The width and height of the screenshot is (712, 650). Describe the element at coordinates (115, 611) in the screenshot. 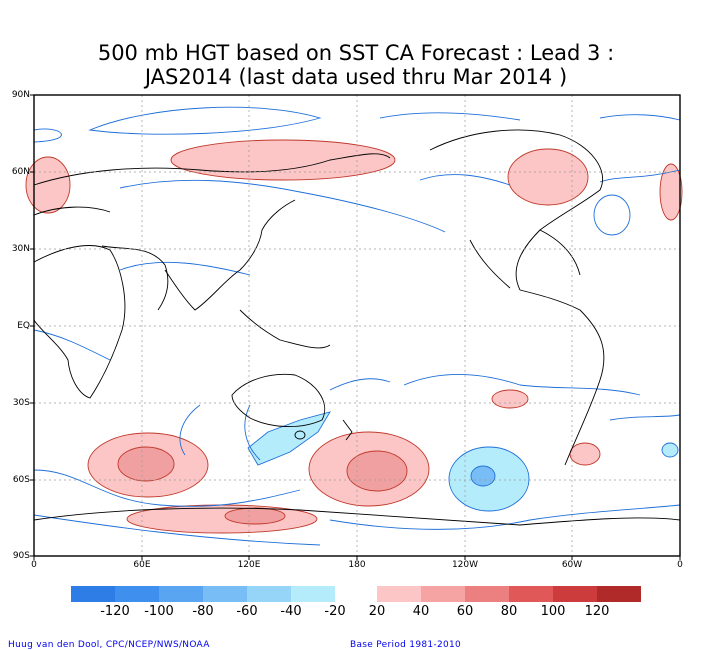

I see `colorbar-label-negative: -120` at that location.